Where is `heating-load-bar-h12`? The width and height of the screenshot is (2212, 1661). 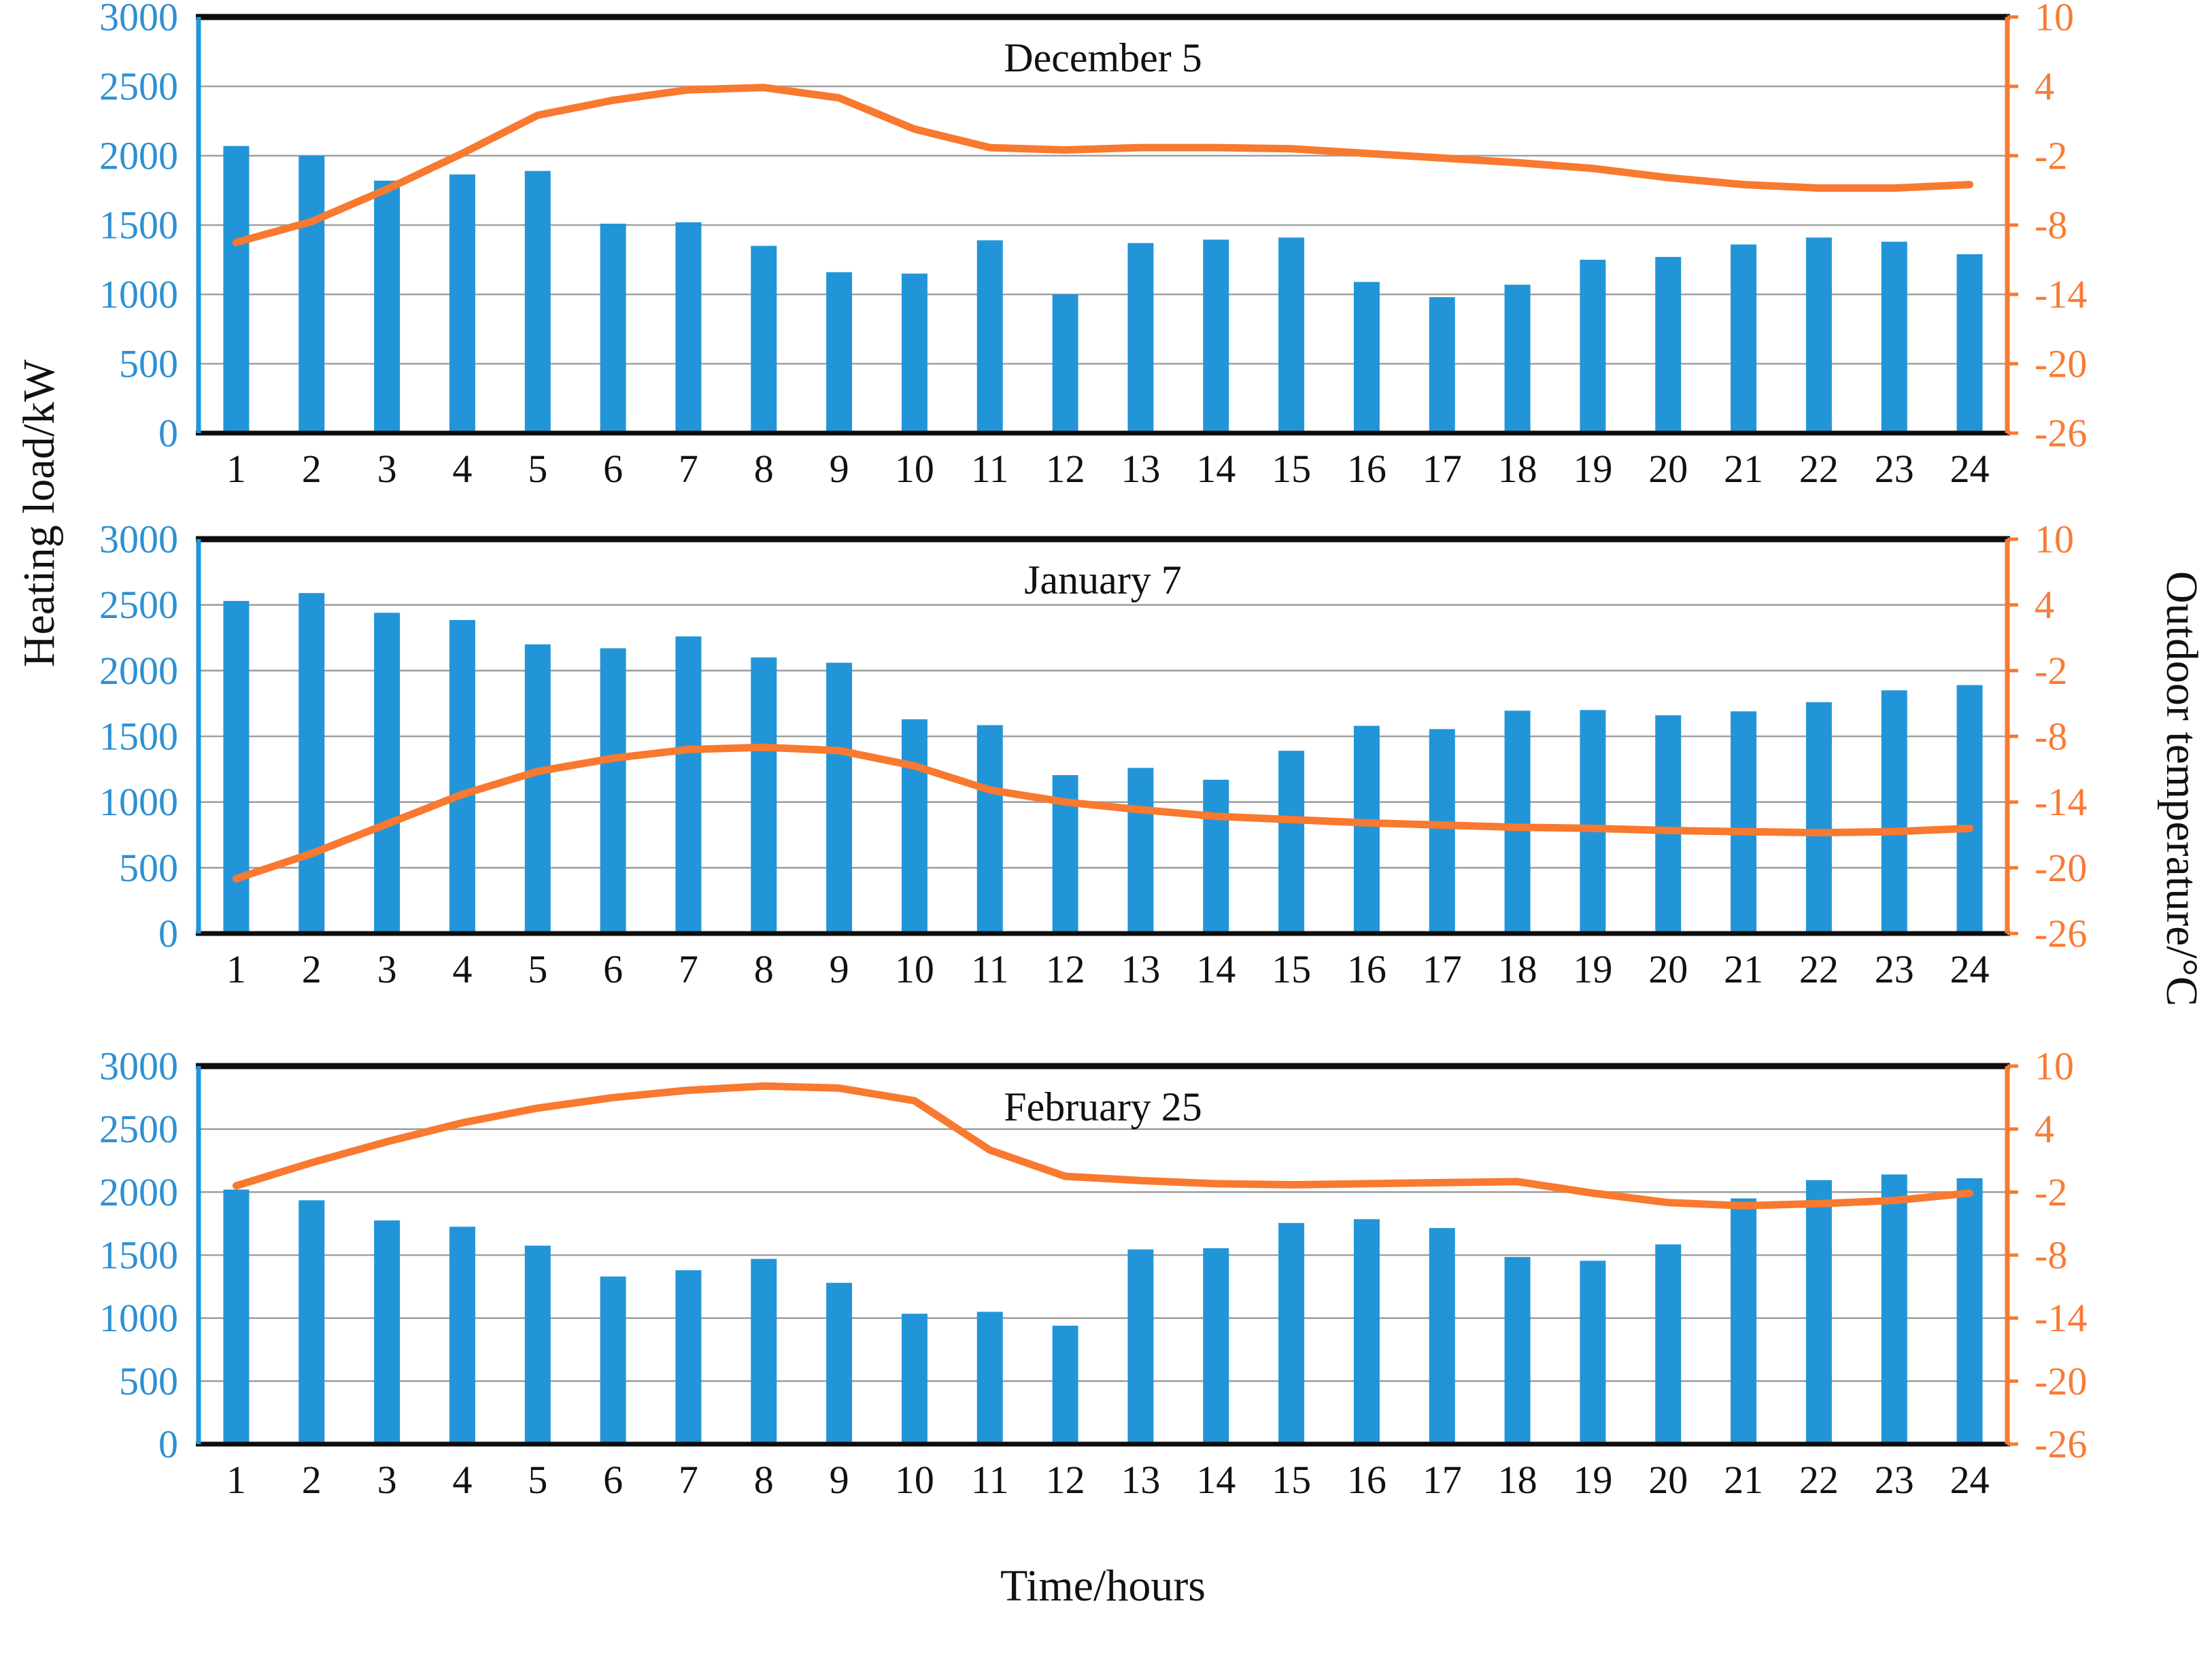
heating-load-bar-h12 is located at coordinates (1065, 363).